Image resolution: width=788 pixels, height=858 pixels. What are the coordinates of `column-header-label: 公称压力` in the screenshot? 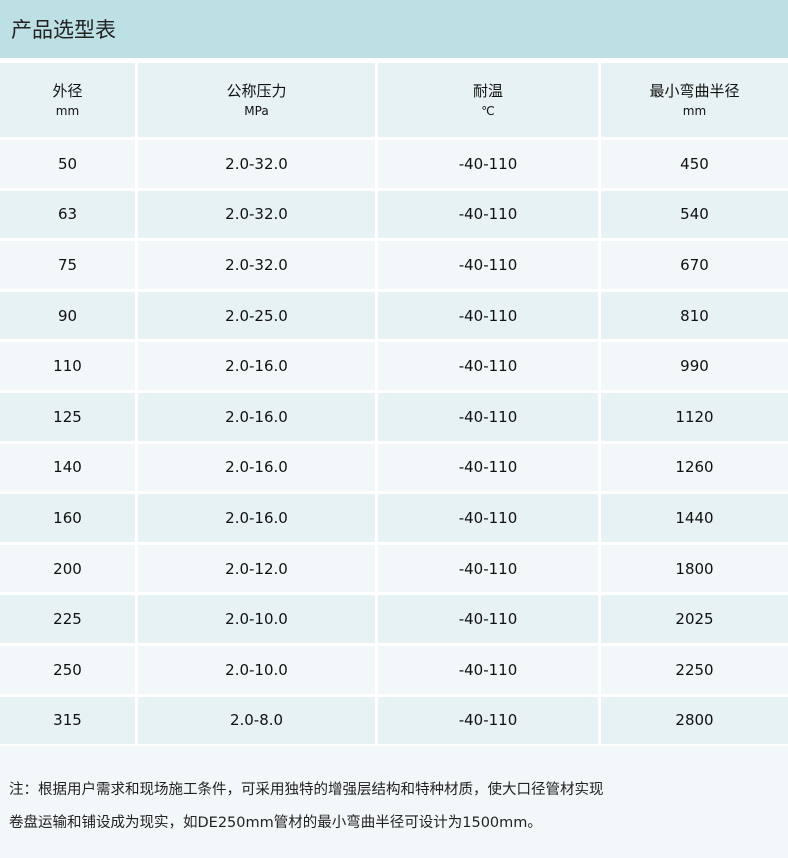 It's located at (256, 90).